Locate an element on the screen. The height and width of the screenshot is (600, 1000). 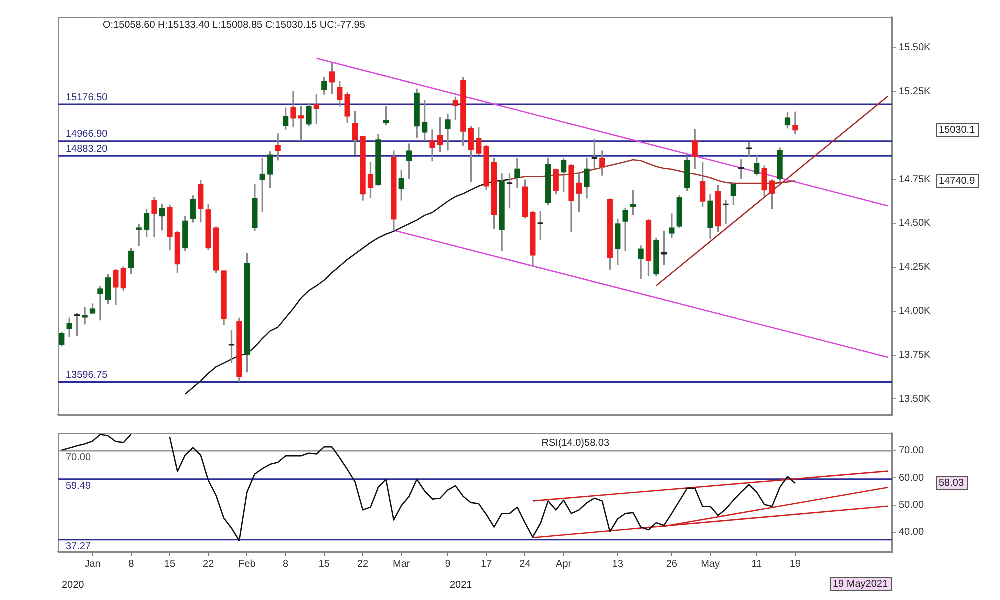
text: 19 May2021 is located at coordinates (860, 584).